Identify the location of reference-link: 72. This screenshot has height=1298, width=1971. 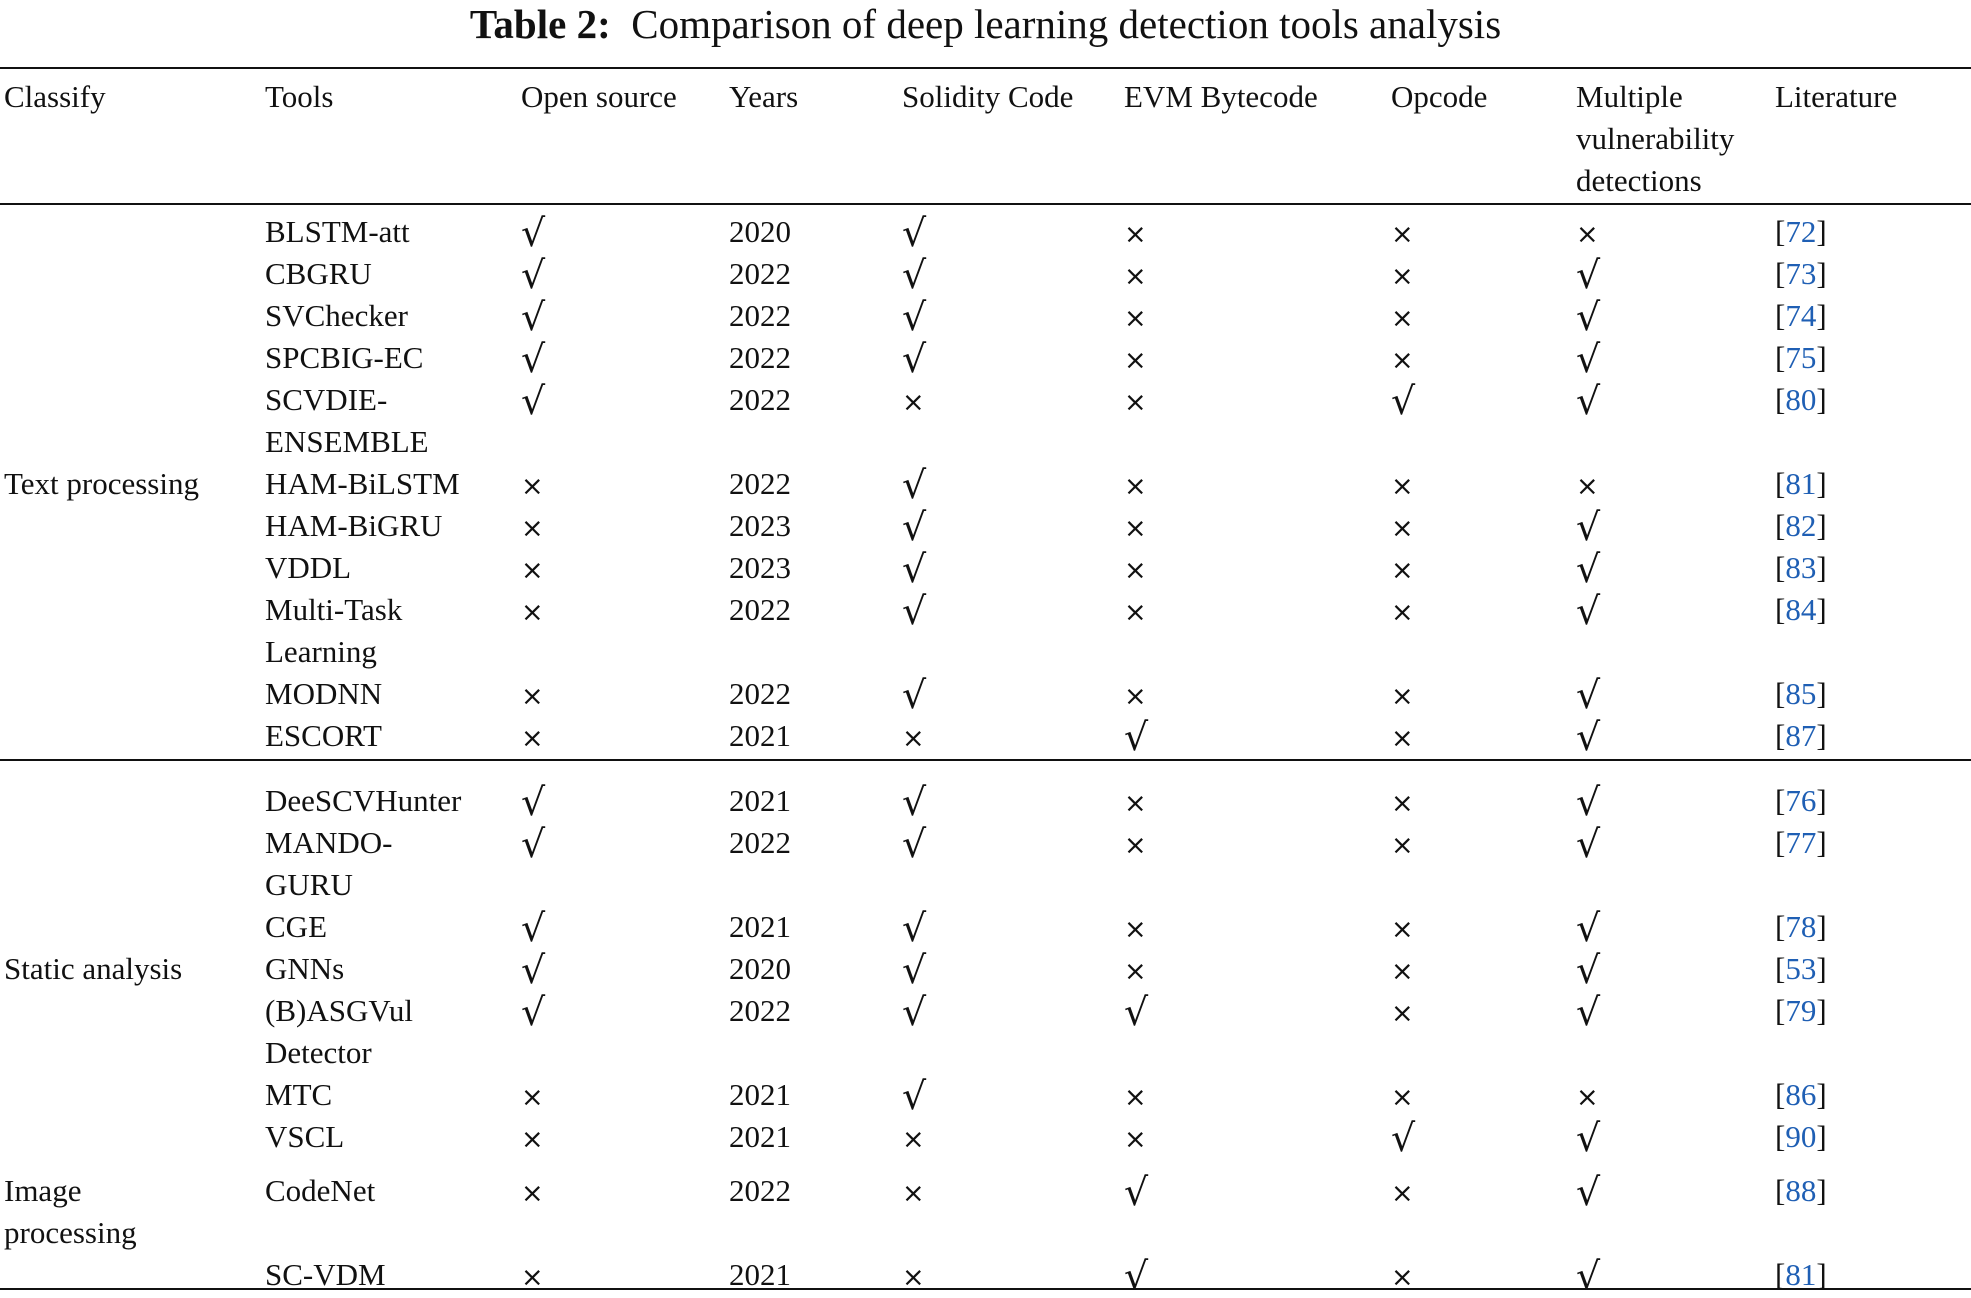
(1801, 231).